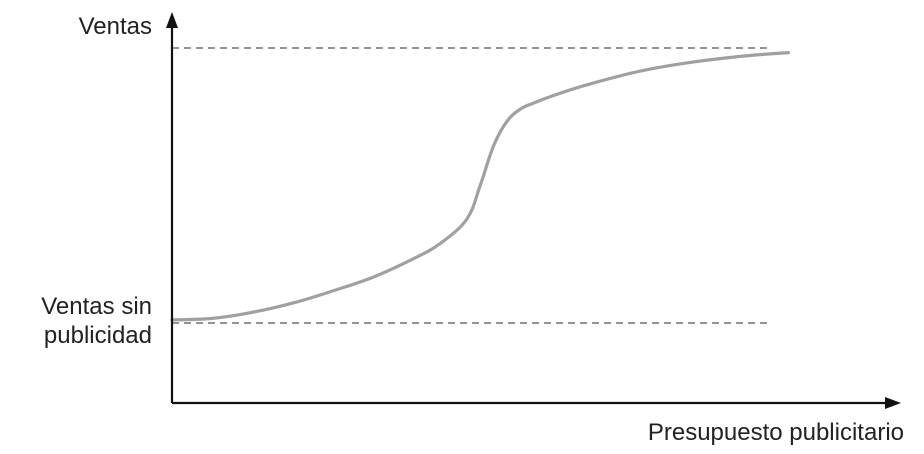  Describe the element at coordinates (893, 403) in the screenshot. I see `x-axis-arrow-icon` at that location.